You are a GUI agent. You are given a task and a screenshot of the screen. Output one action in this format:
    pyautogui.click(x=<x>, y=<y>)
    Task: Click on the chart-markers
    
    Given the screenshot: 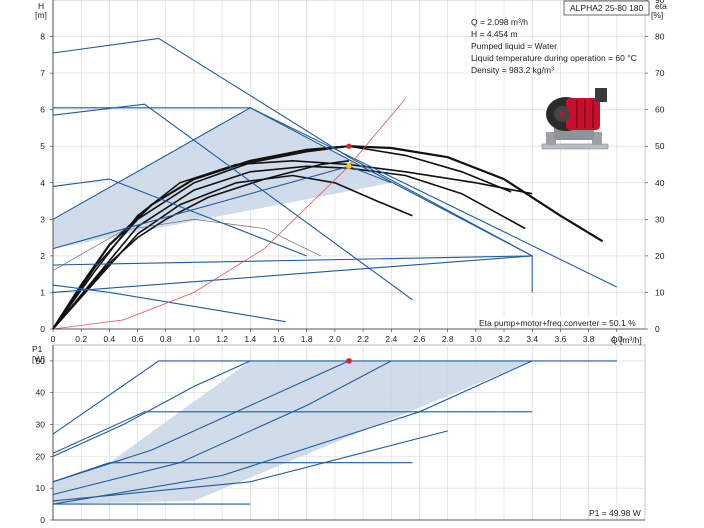 What is the action you would take?
    pyautogui.click(x=348, y=253)
    